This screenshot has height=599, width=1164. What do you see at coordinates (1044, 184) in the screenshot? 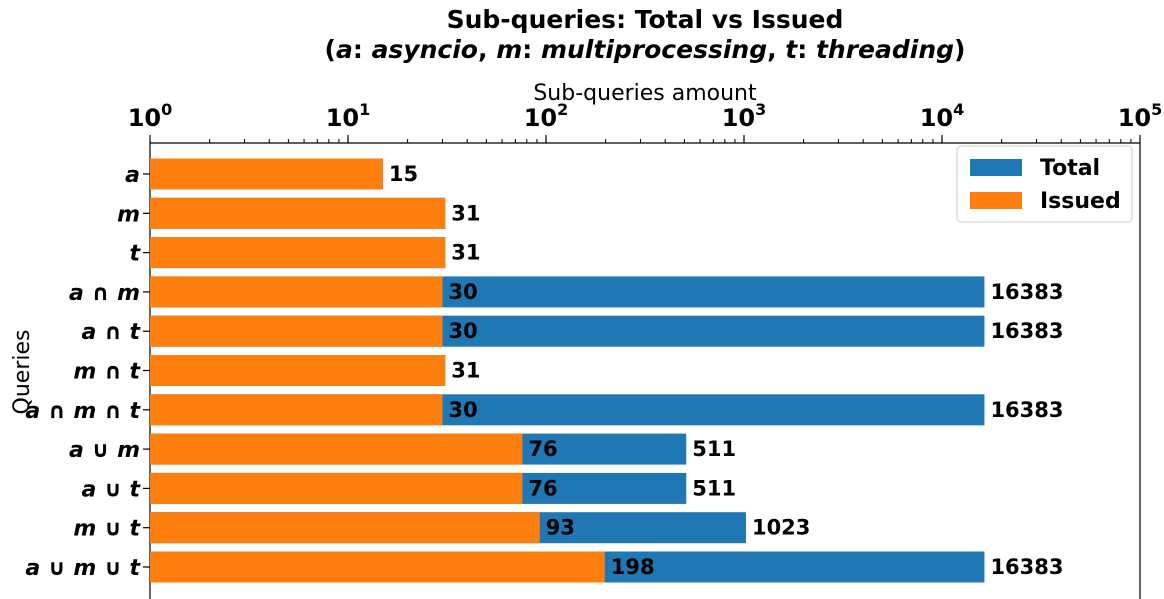
I see `legend: Total Issued` at bounding box center [1044, 184].